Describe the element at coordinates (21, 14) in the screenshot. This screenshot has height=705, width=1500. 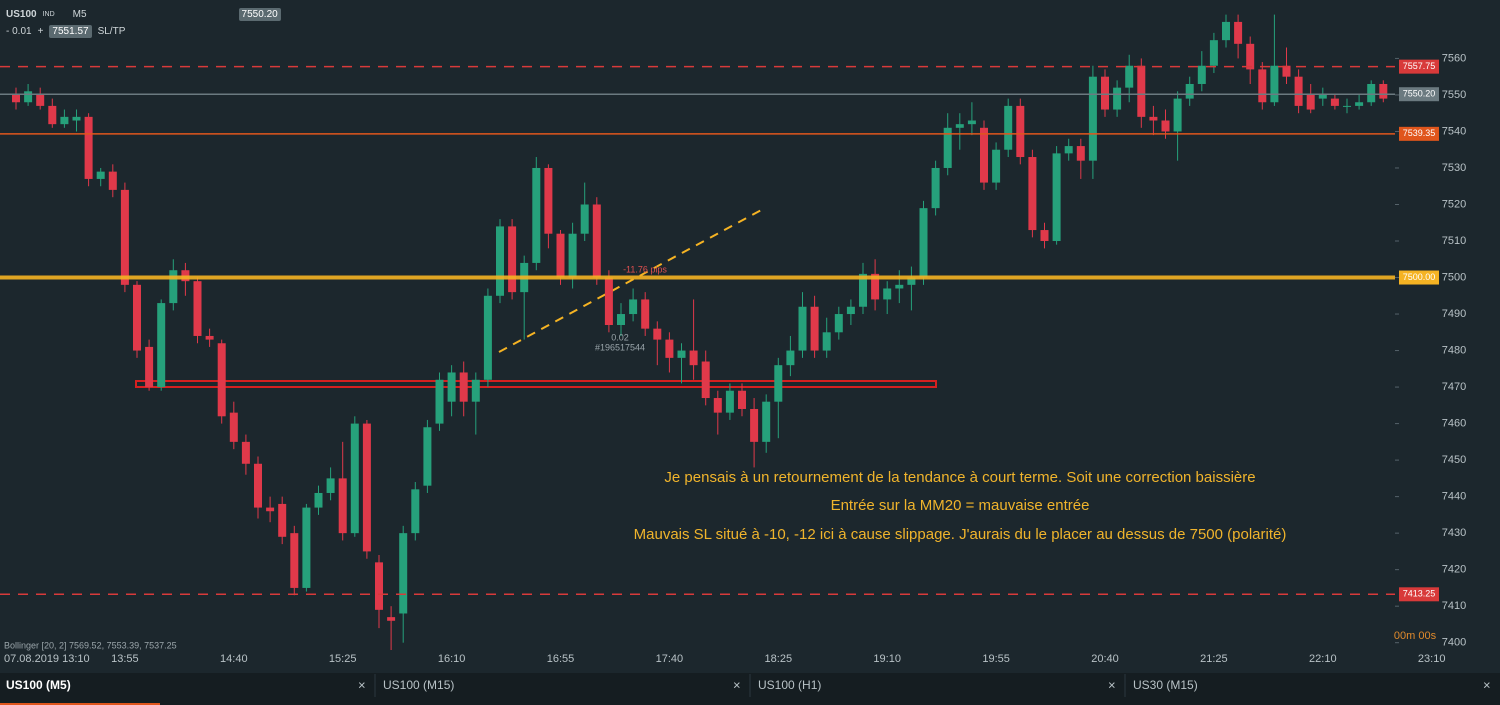
I see `symbol: US100` at that location.